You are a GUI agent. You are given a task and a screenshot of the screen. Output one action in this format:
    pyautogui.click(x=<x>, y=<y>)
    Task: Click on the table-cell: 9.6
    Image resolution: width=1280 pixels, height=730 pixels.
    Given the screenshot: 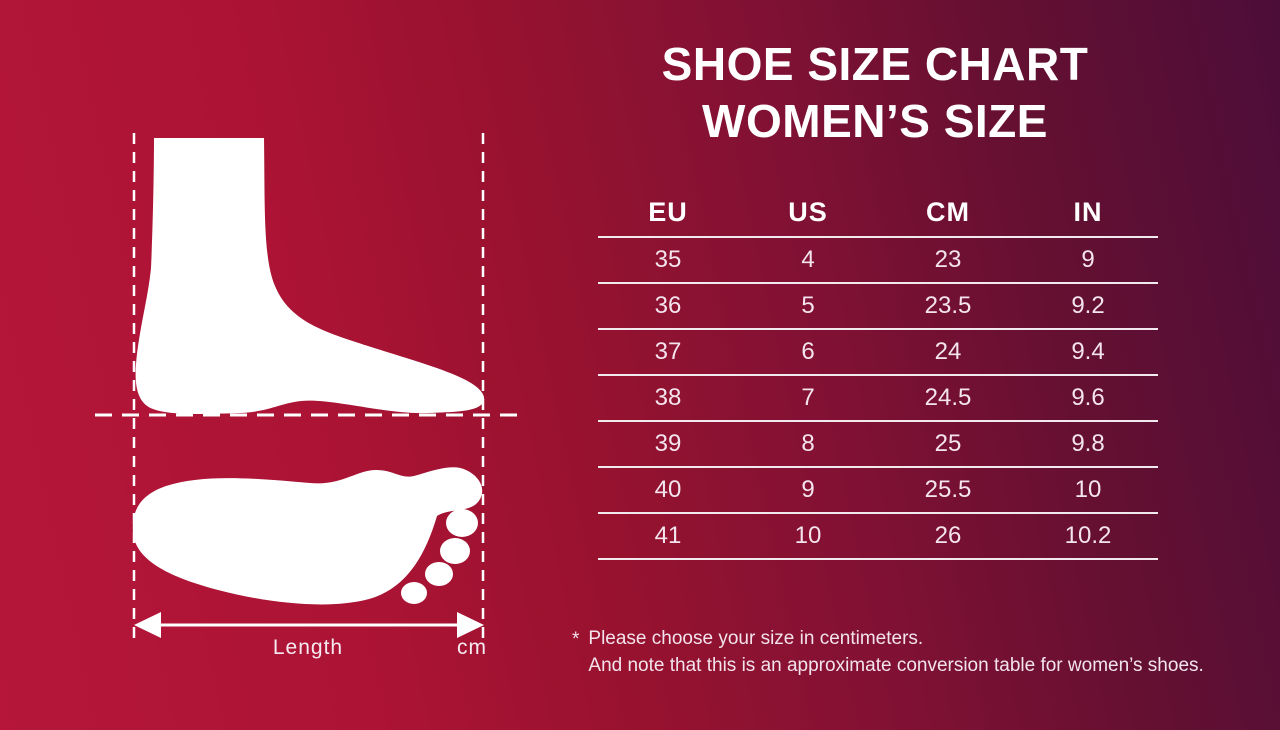 What is the action you would take?
    pyautogui.click(x=1088, y=398)
    